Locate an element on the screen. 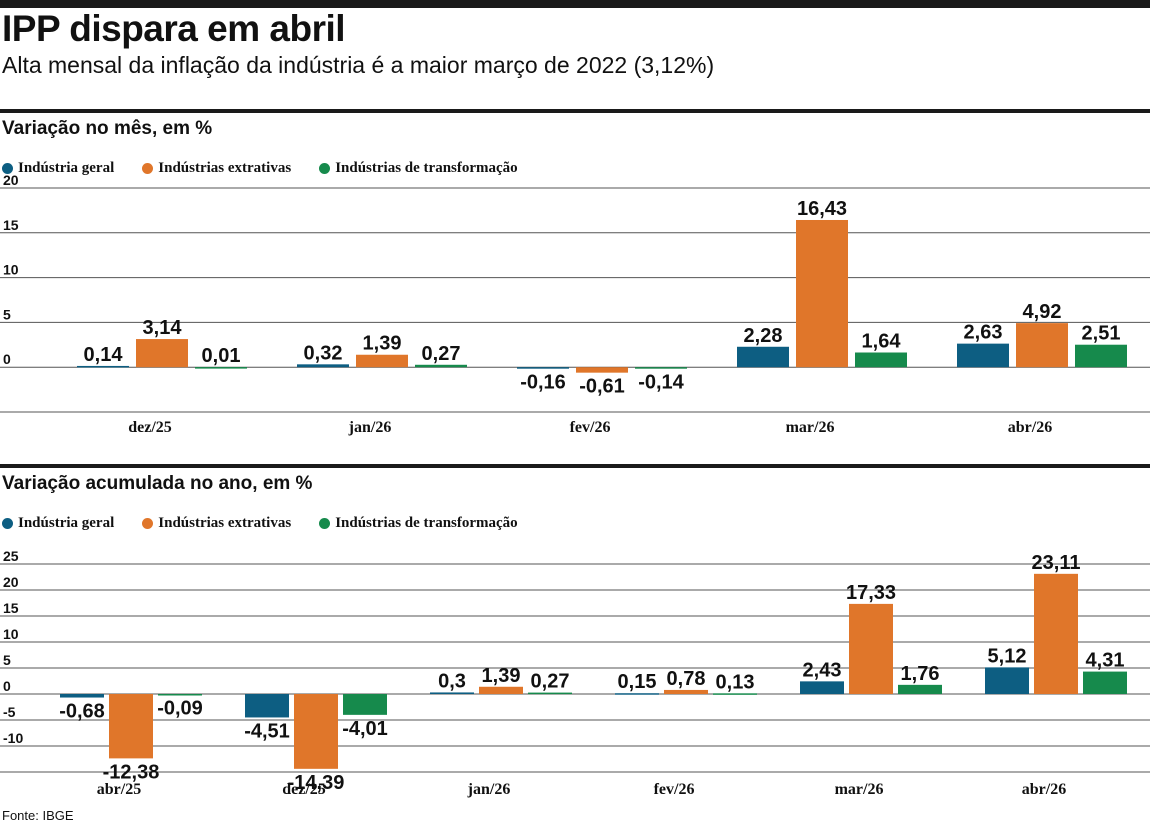  data-label: 2,51 is located at coordinates (1101, 334).